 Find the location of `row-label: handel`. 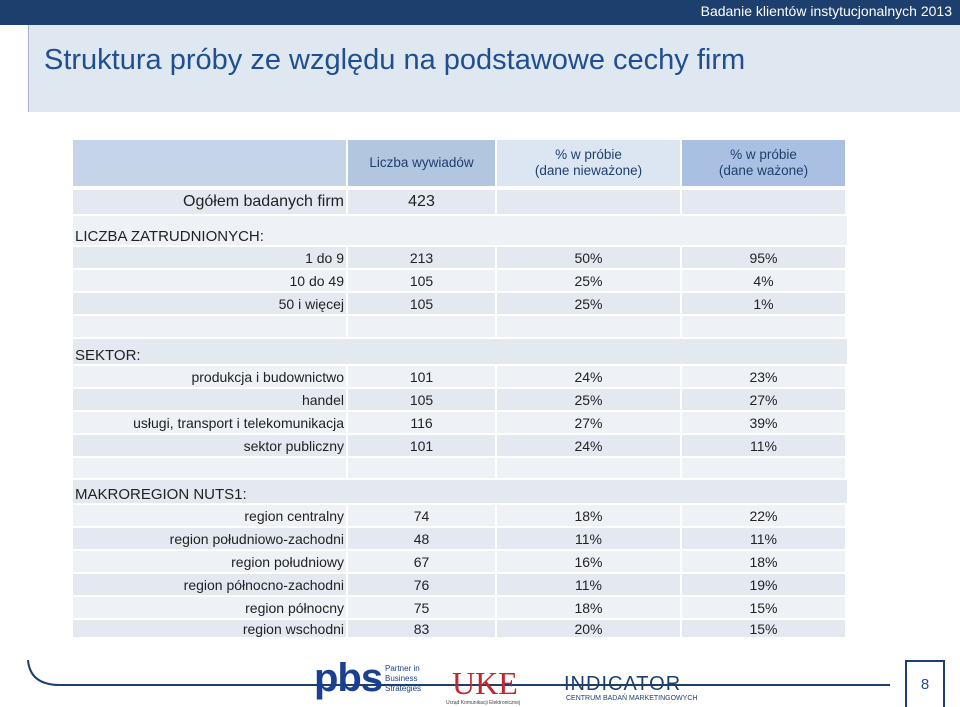

row-label: handel is located at coordinates (209, 399).